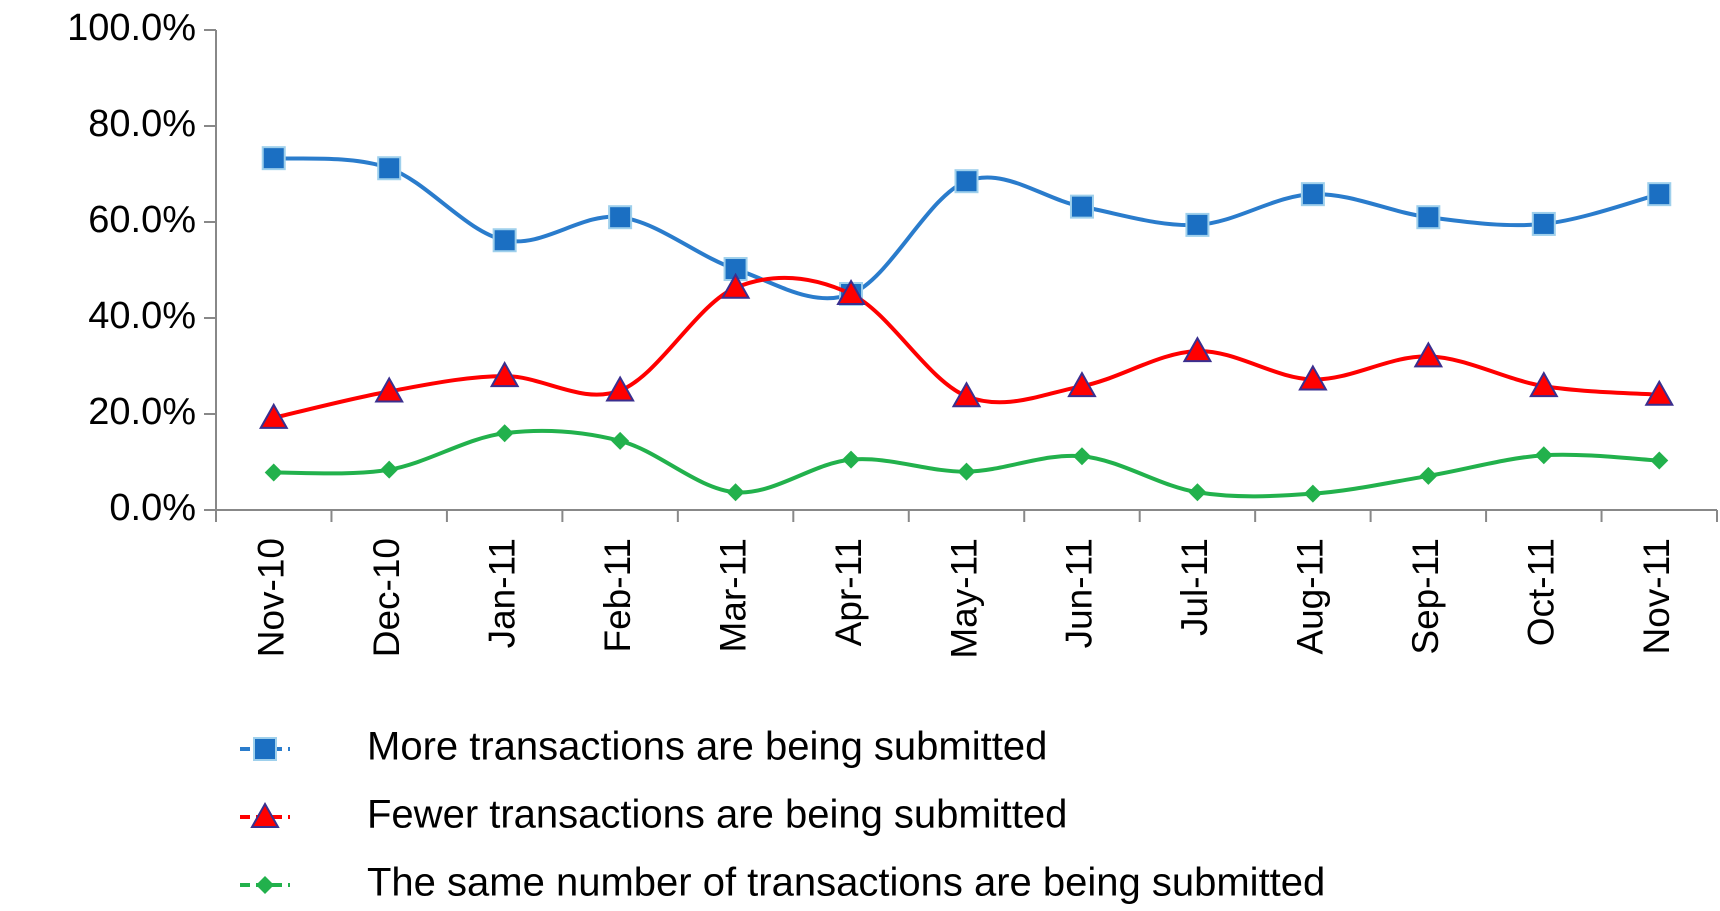 This screenshot has width=1720, height=911. Describe the element at coordinates (386, 597) in the screenshot. I see `x-tick-label: Dec-10` at that location.